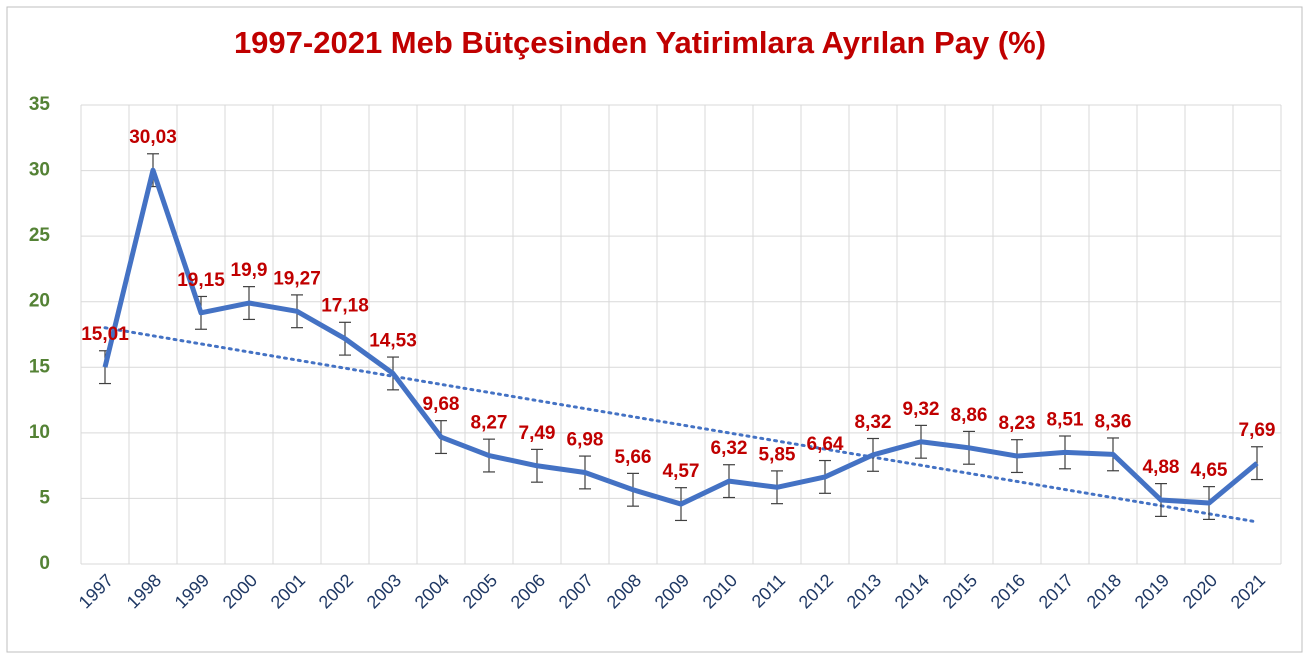 Image resolution: width=1309 pixels, height=659 pixels. I want to click on data-label: 4,57, so click(681, 471).